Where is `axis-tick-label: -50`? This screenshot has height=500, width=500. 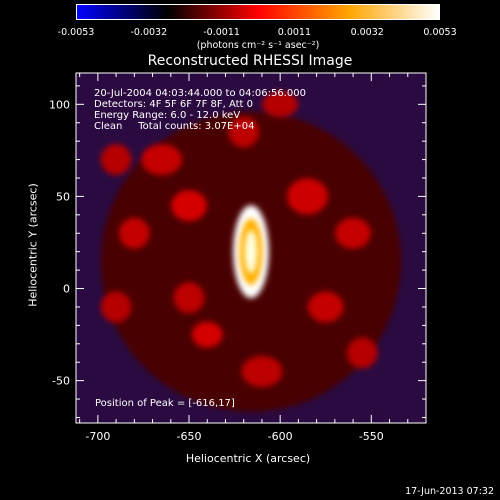
axis-tick-label: -50 is located at coordinates (61, 381).